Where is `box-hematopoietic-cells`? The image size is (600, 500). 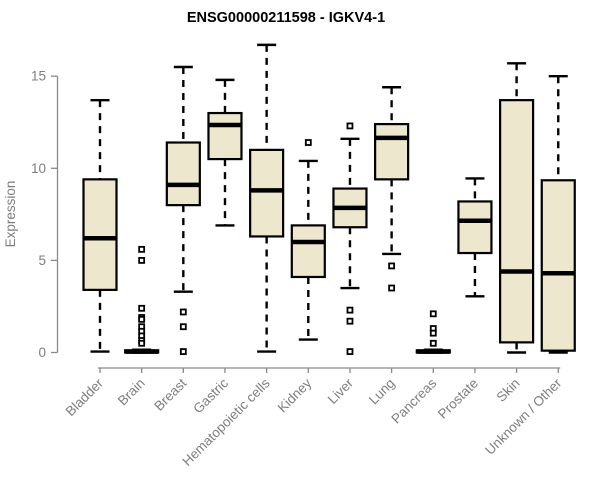 box-hematopoietic-cells is located at coordinates (267, 198).